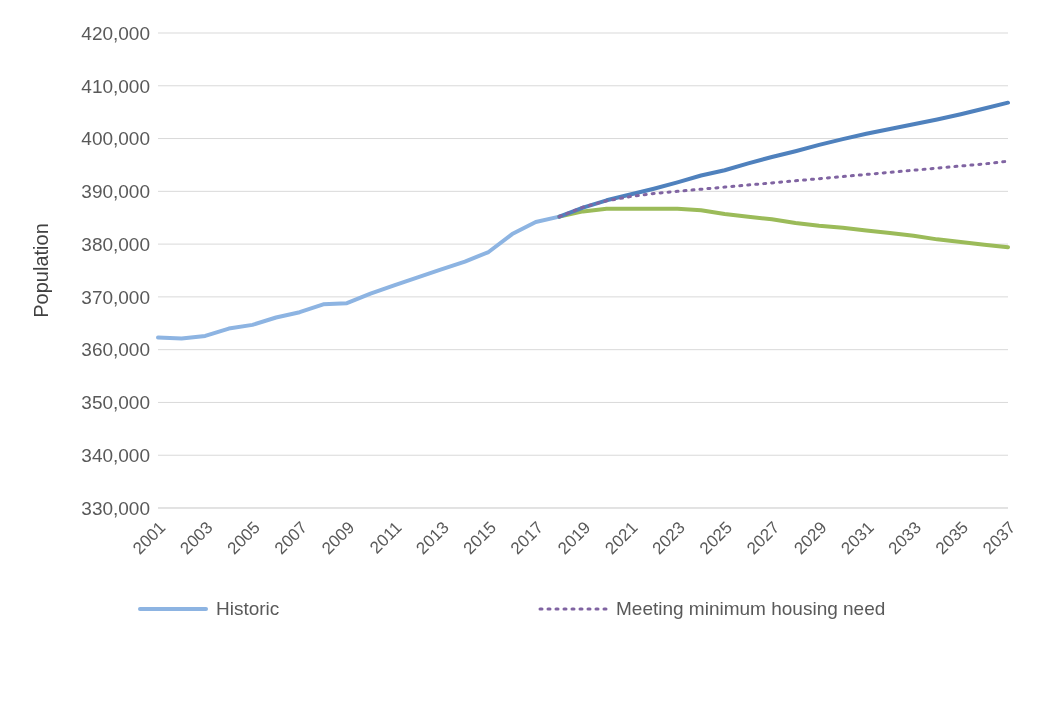 The height and width of the screenshot is (701, 1037). I want to click on legend-label: Meeting minimum housing need, so click(751, 609).